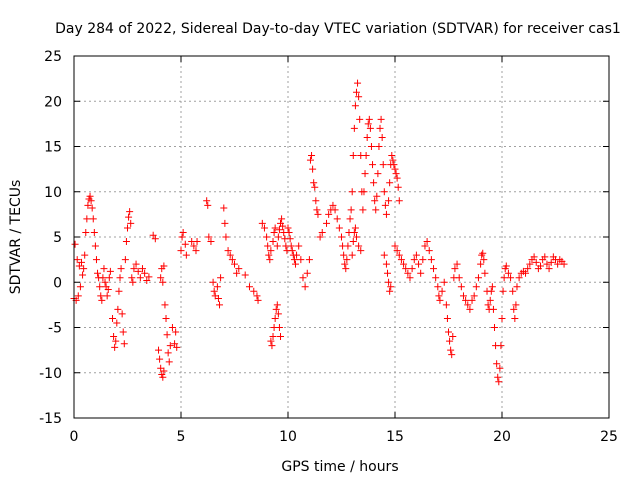 The image size is (640, 480). Describe the element at coordinates (53, 148) in the screenshot. I see `y-tick-label: 15` at that location.